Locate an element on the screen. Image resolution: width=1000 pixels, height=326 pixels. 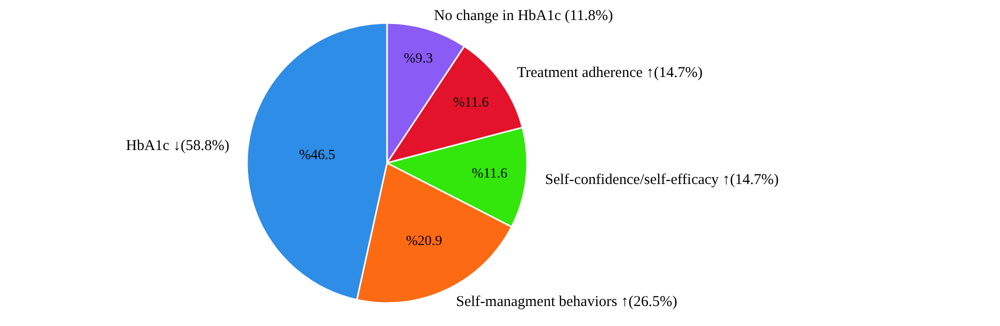
data-label: %9.3 is located at coordinates (418, 58).